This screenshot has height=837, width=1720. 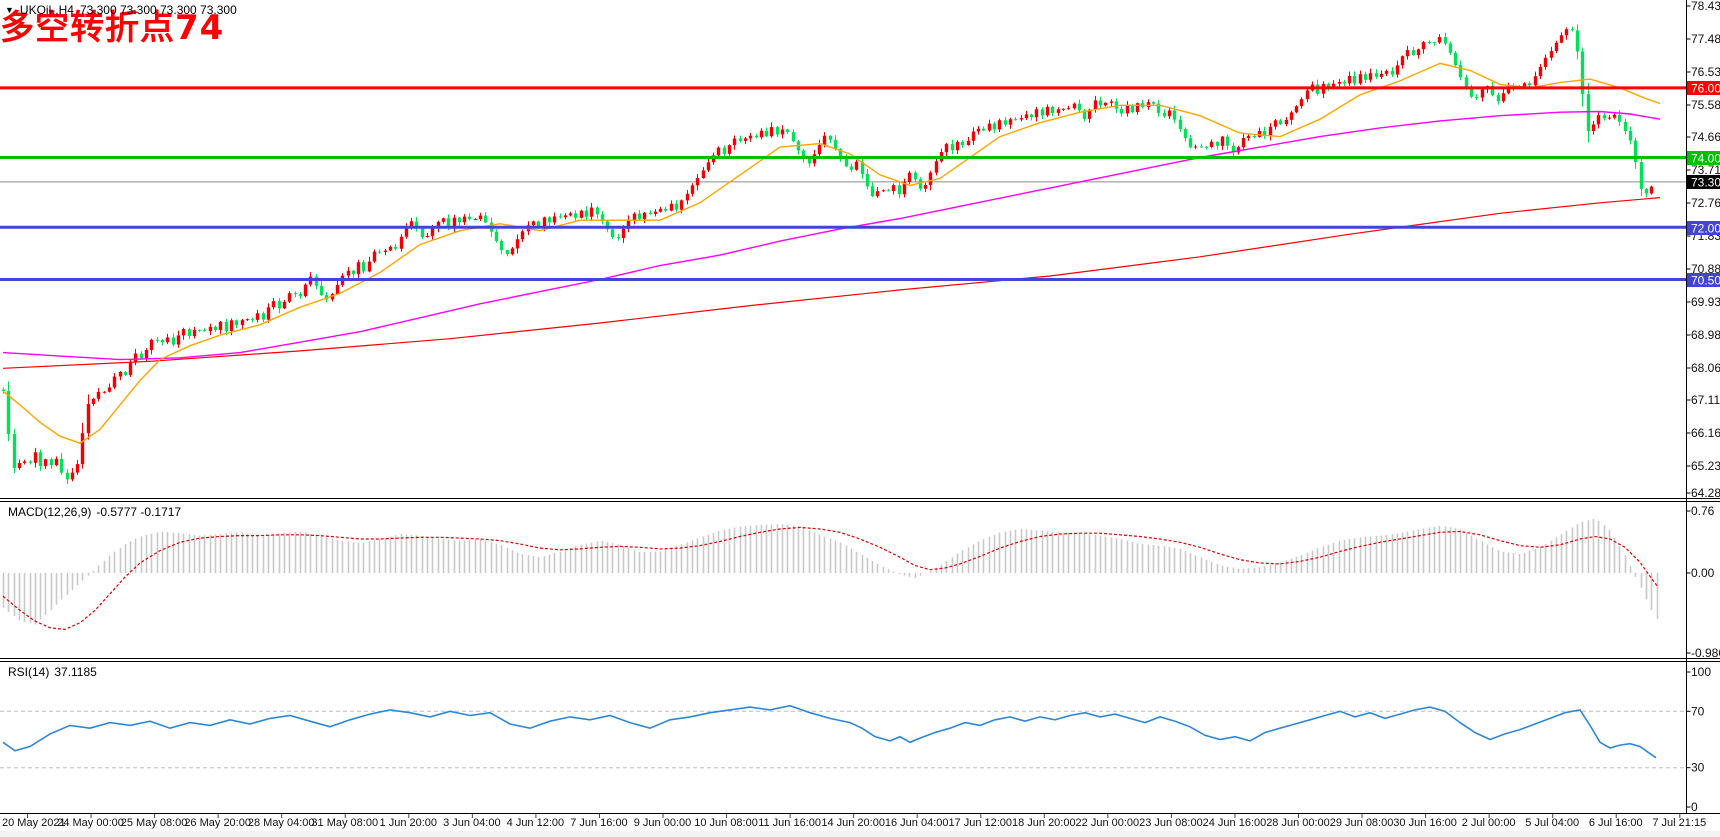 I want to click on price-badge-bg, so click(x=1703, y=280).